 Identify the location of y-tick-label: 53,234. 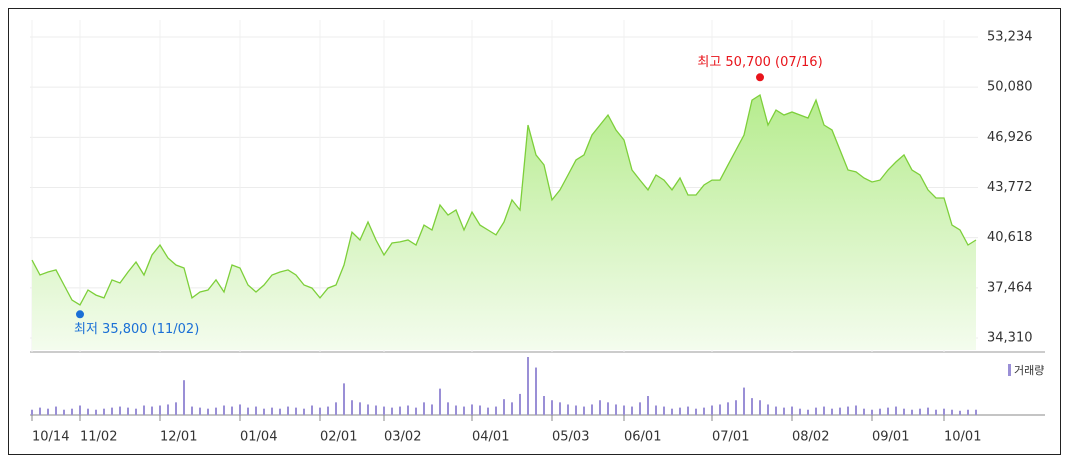
(1010, 37).